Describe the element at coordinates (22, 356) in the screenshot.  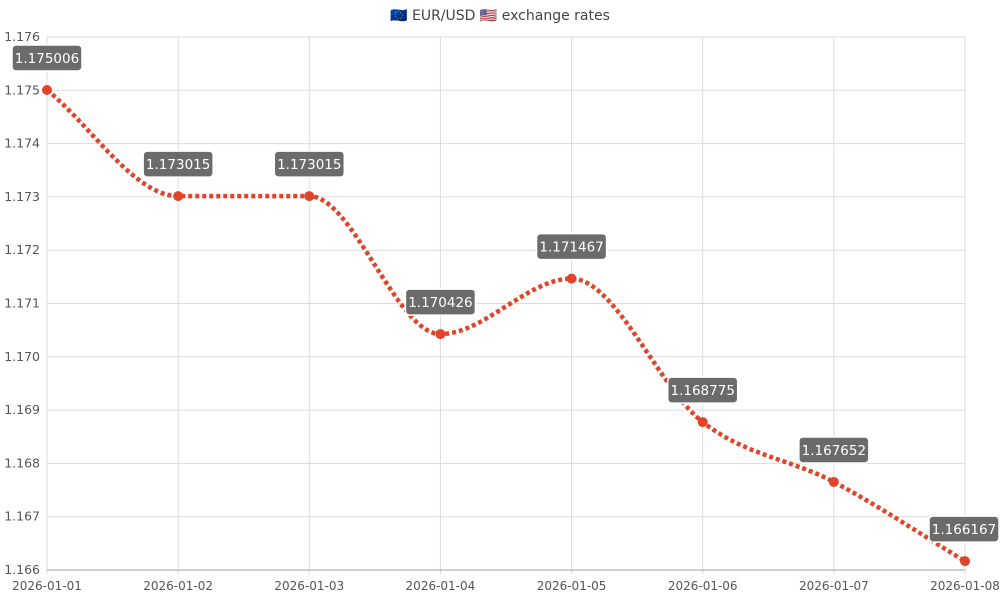
I see `y-tick-label: 1.170` at that location.